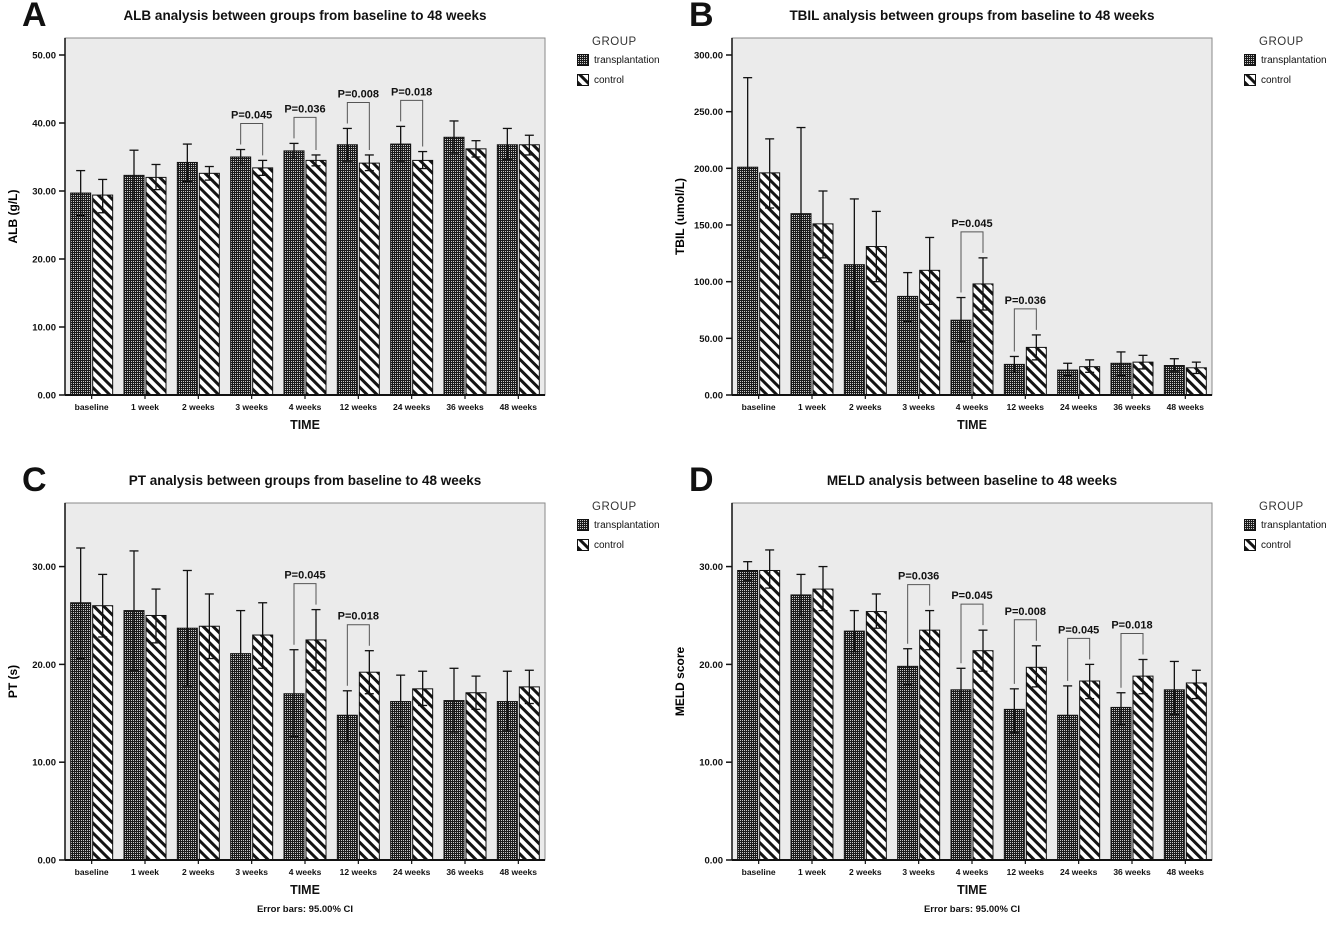 The height and width of the screenshot is (929, 1333). Describe the element at coordinates (998, 285) in the screenshot. I see `p-annotations: P=0.045 P=0.036` at that location.